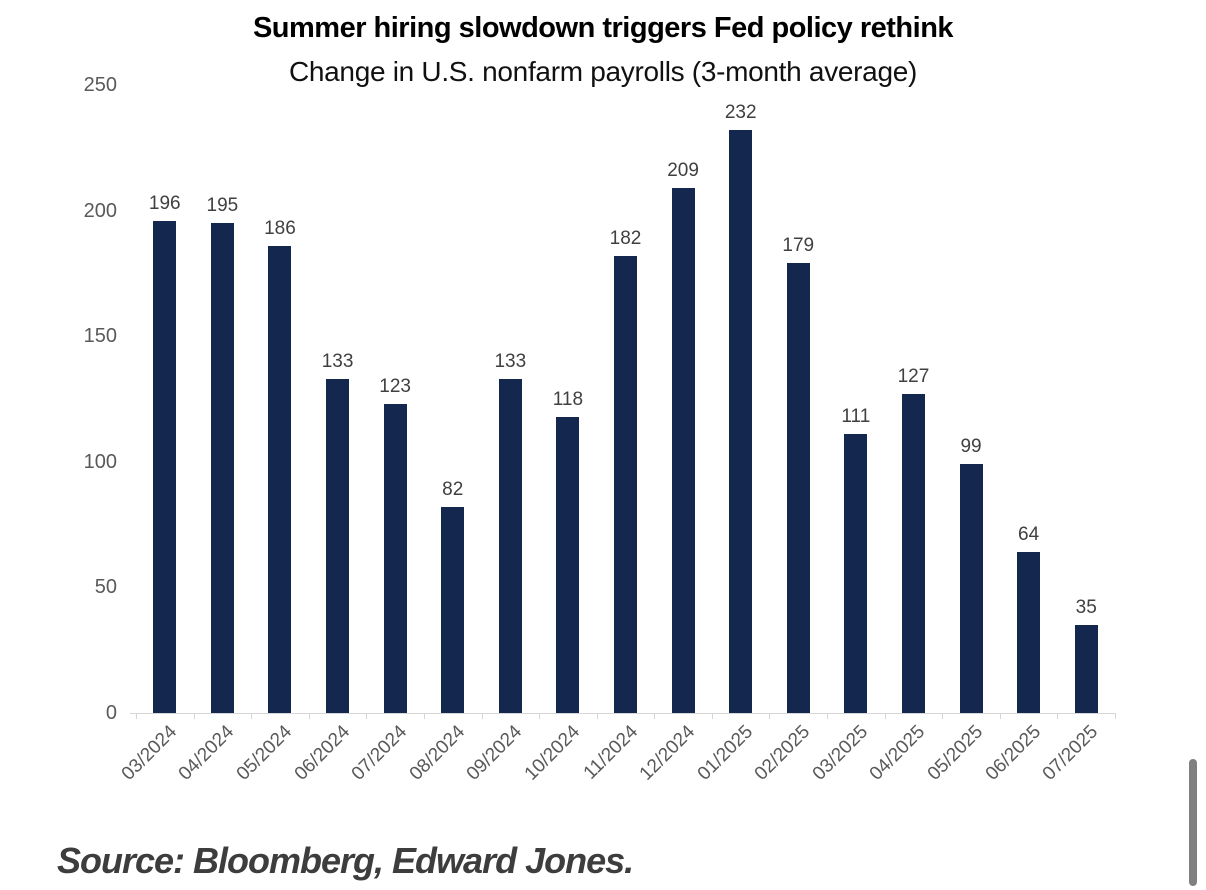 This screenshot has width=1206, height=890. Describe the element at coordinates (623, 713) in the screenshot. I see `x-axis-line` at that location.